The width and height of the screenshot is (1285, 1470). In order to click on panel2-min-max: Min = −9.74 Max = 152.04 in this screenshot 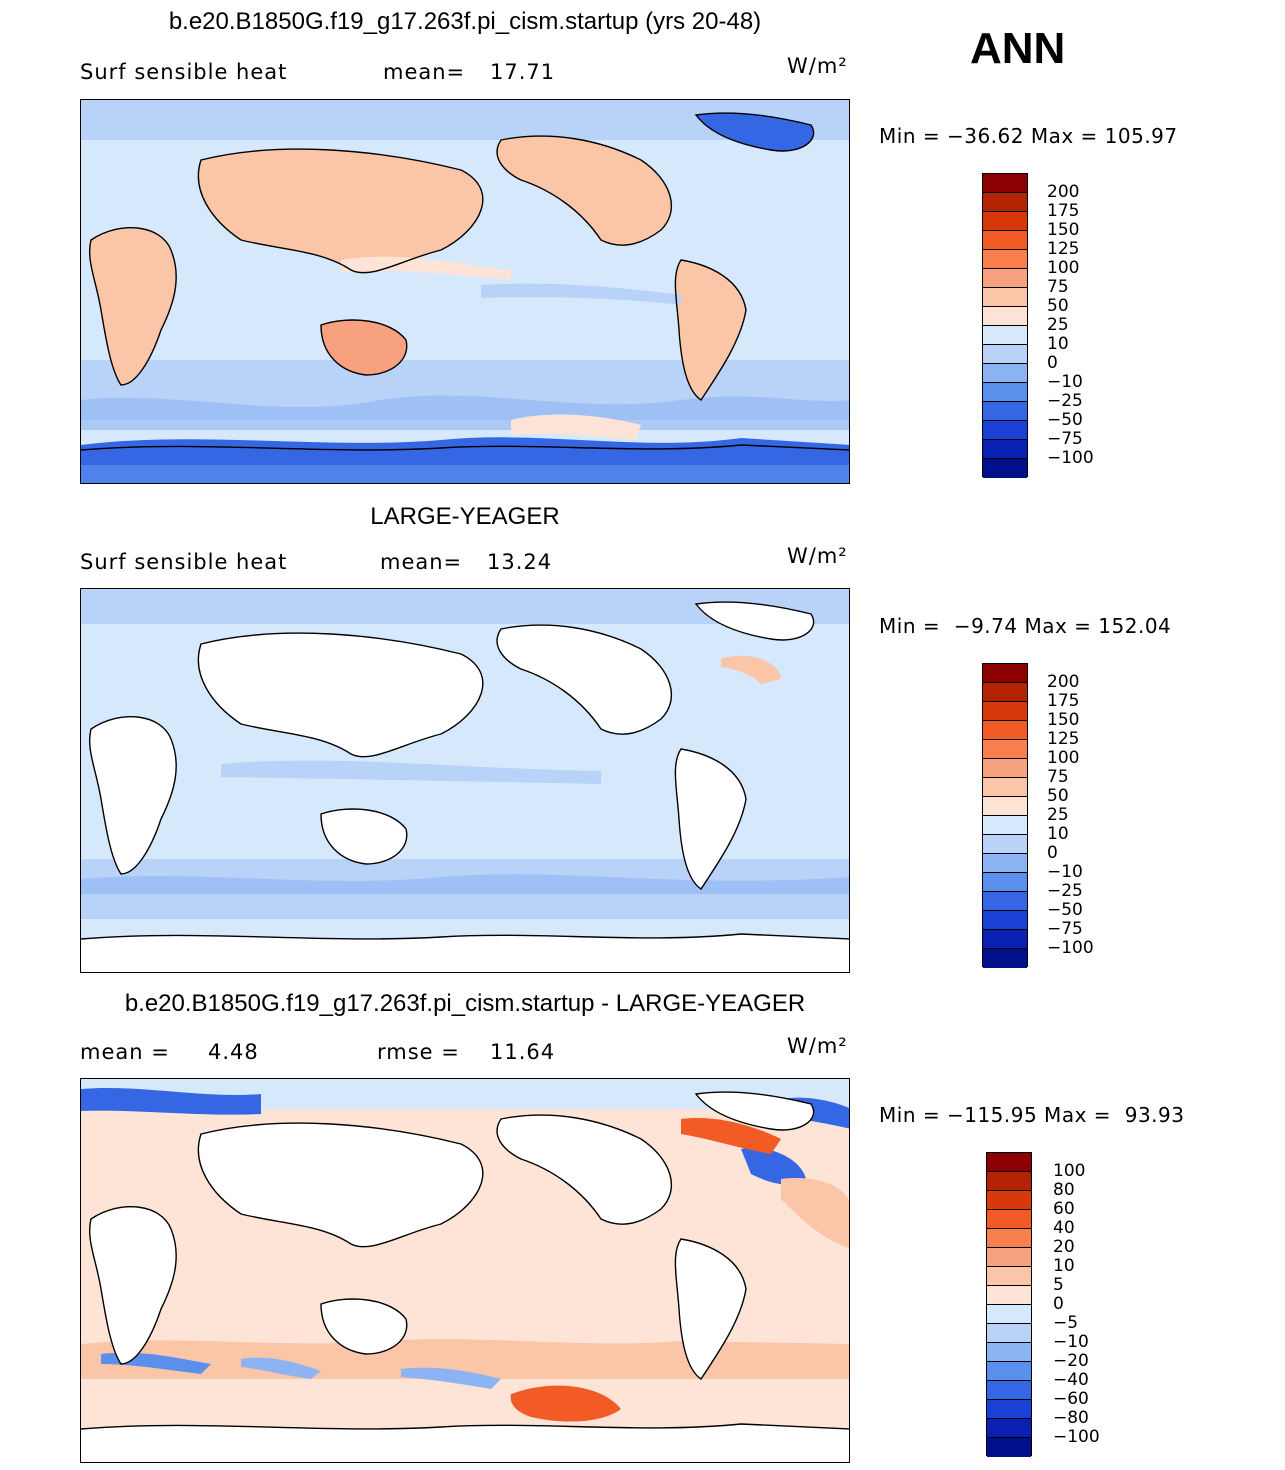, I will do `click(1025, 626)`.